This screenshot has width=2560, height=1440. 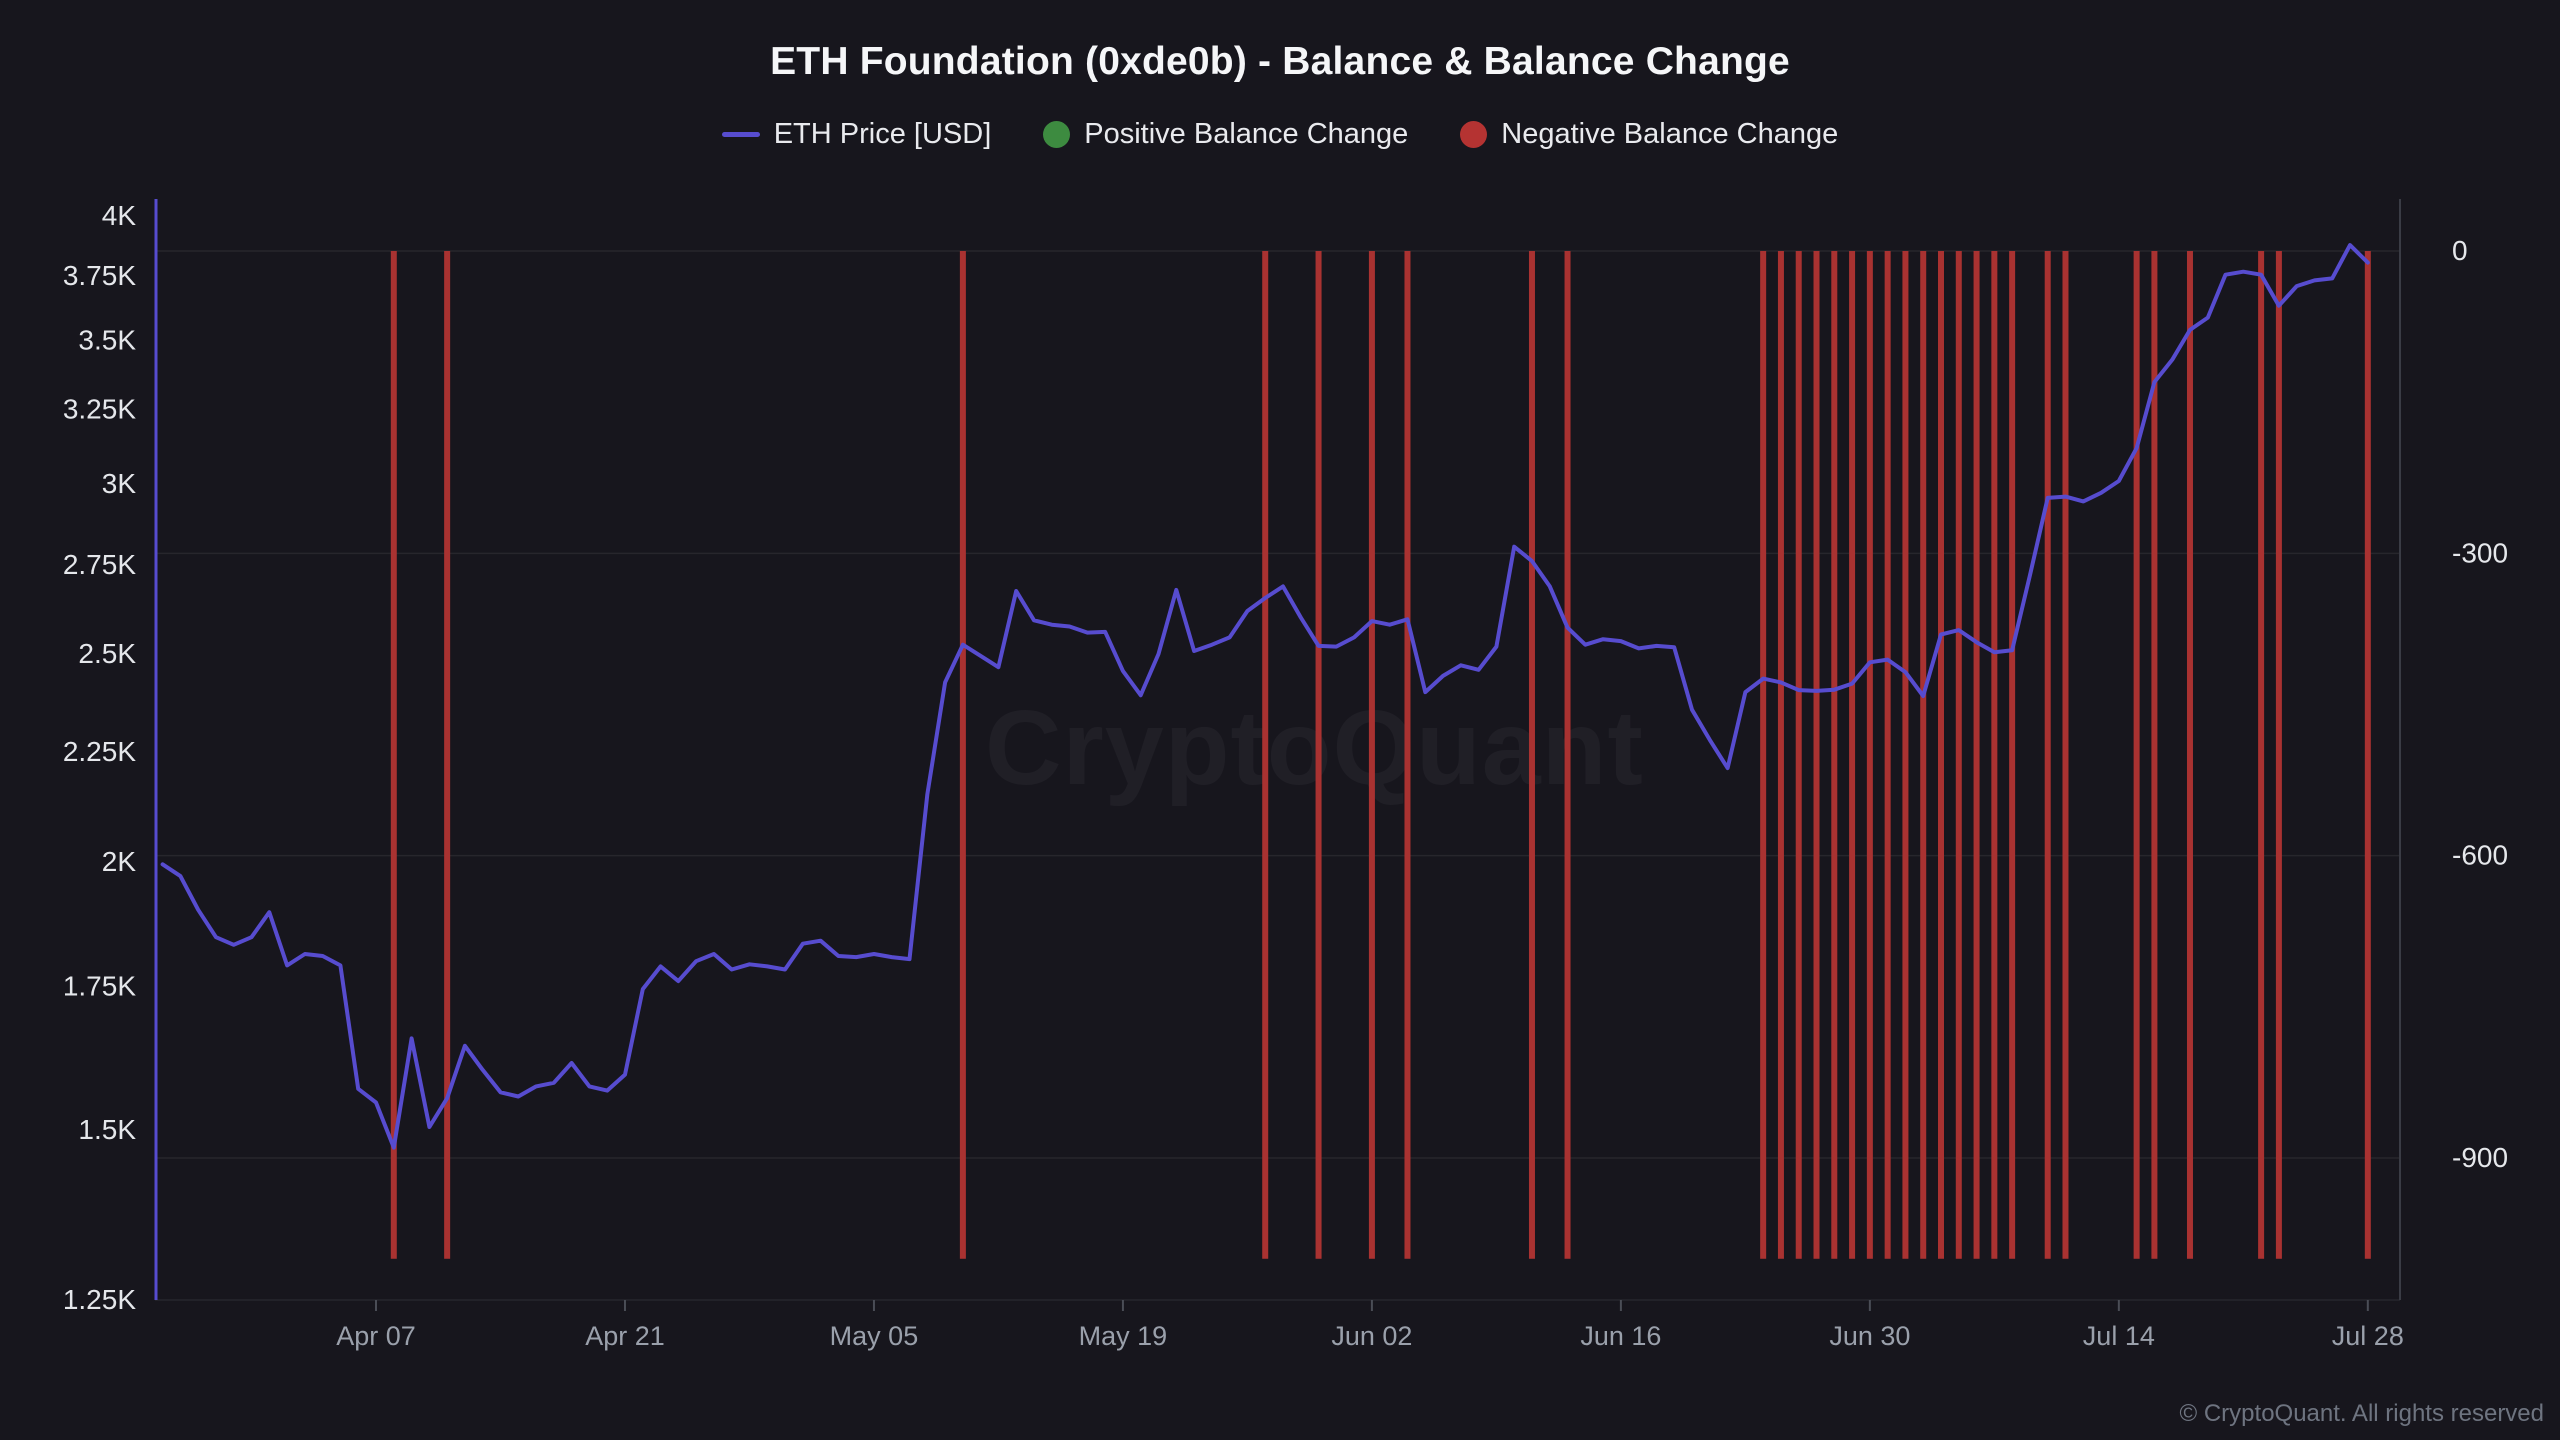 What do you see at coordinates (99, 1299) in the screenshot?
I see `left-axis-tick-label: 1.25K` at bounding box center [99, 1299].